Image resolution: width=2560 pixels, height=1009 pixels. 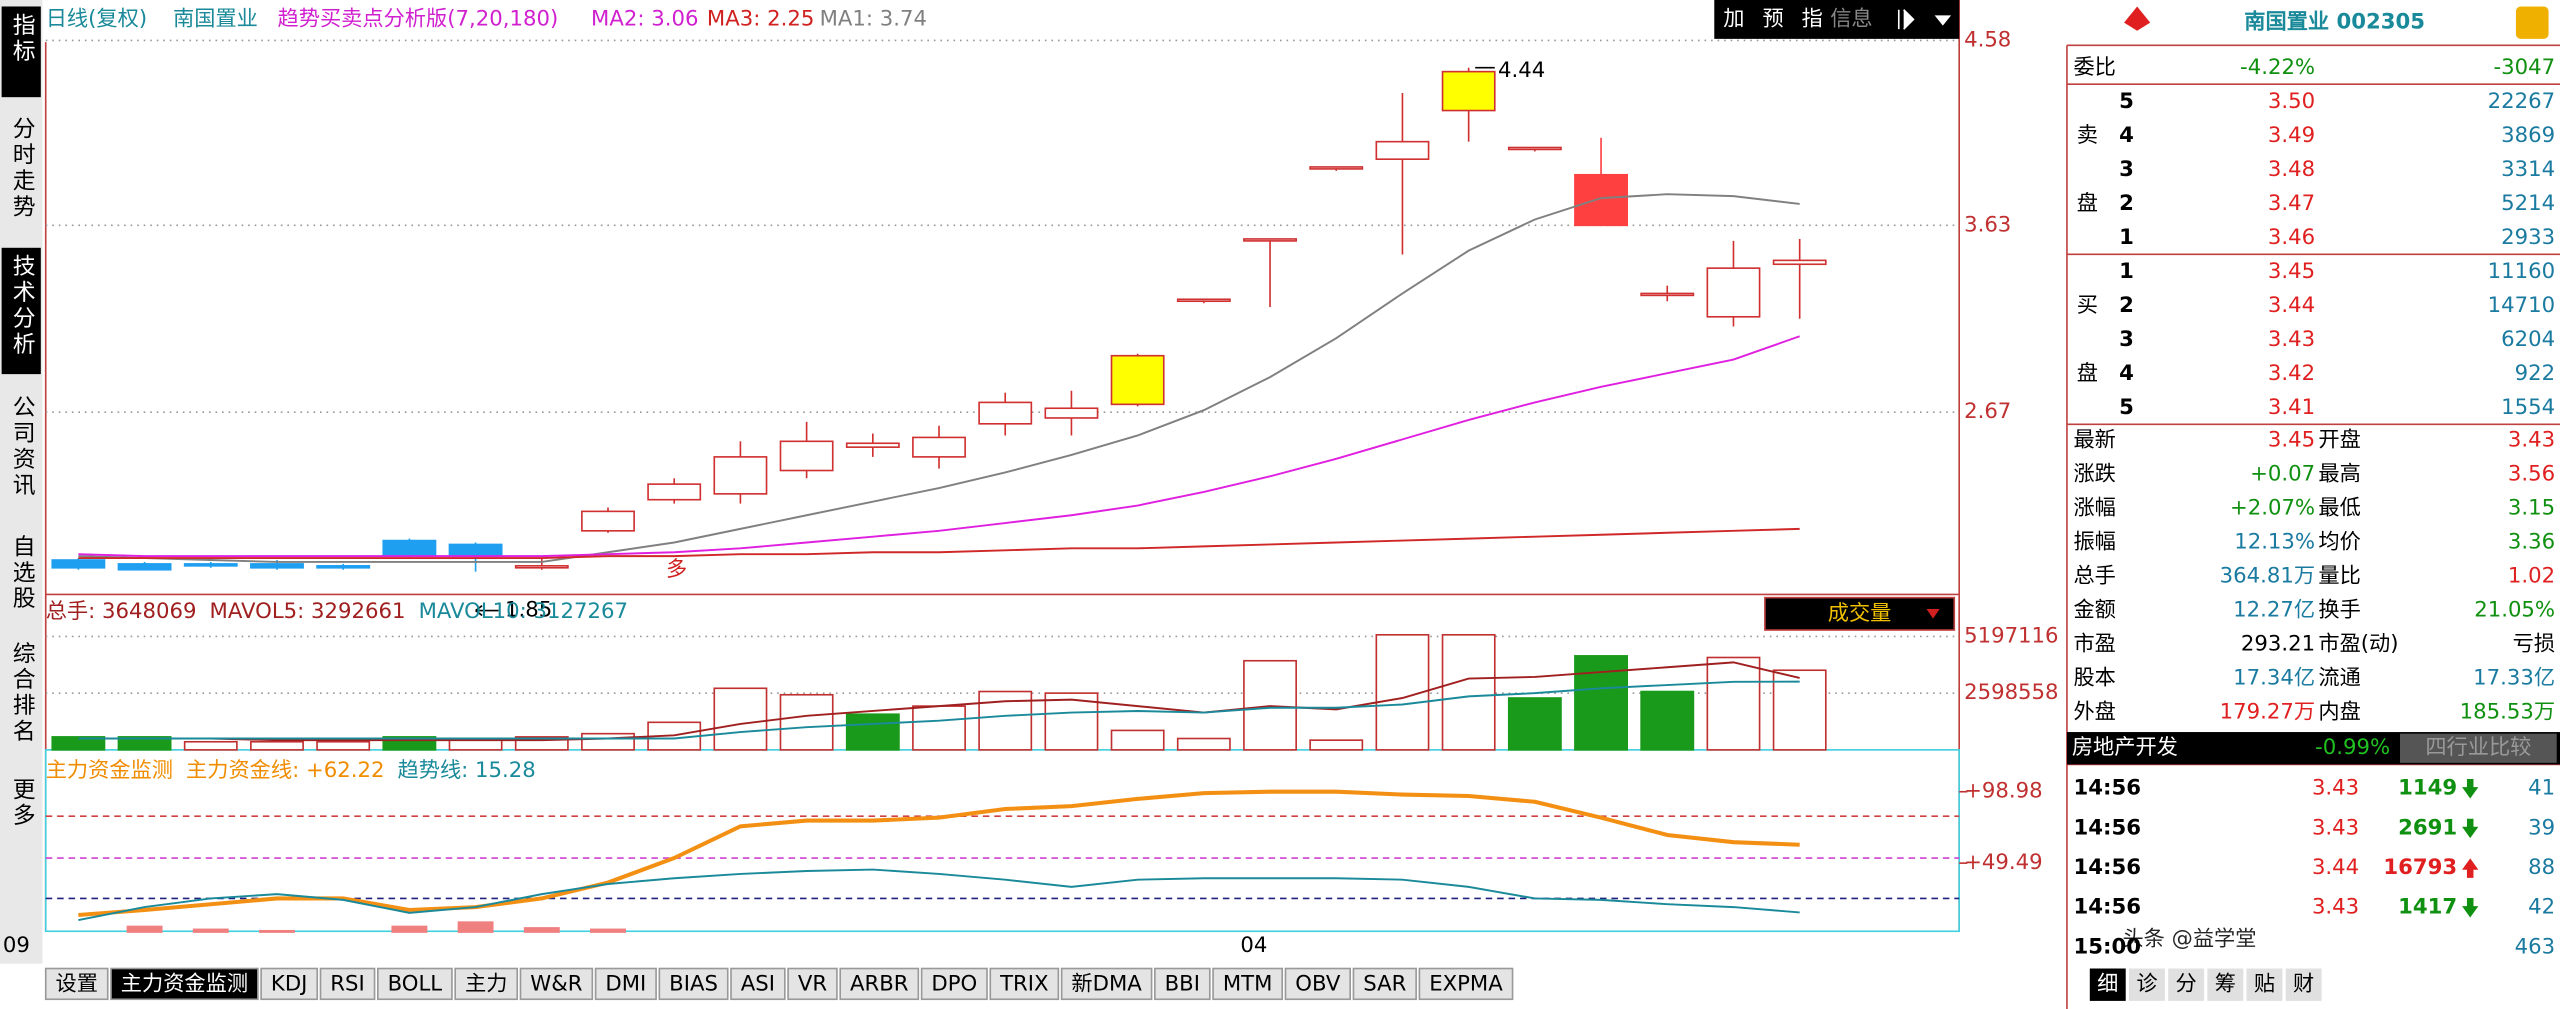 I want to click on volume-bar, so click(x=1137, y=740).